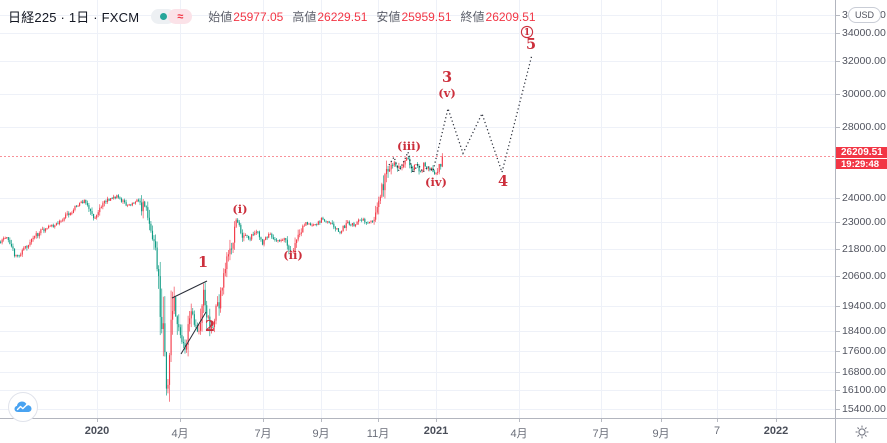  I want to click on time-tick-label: 2021, so click(436, 431).